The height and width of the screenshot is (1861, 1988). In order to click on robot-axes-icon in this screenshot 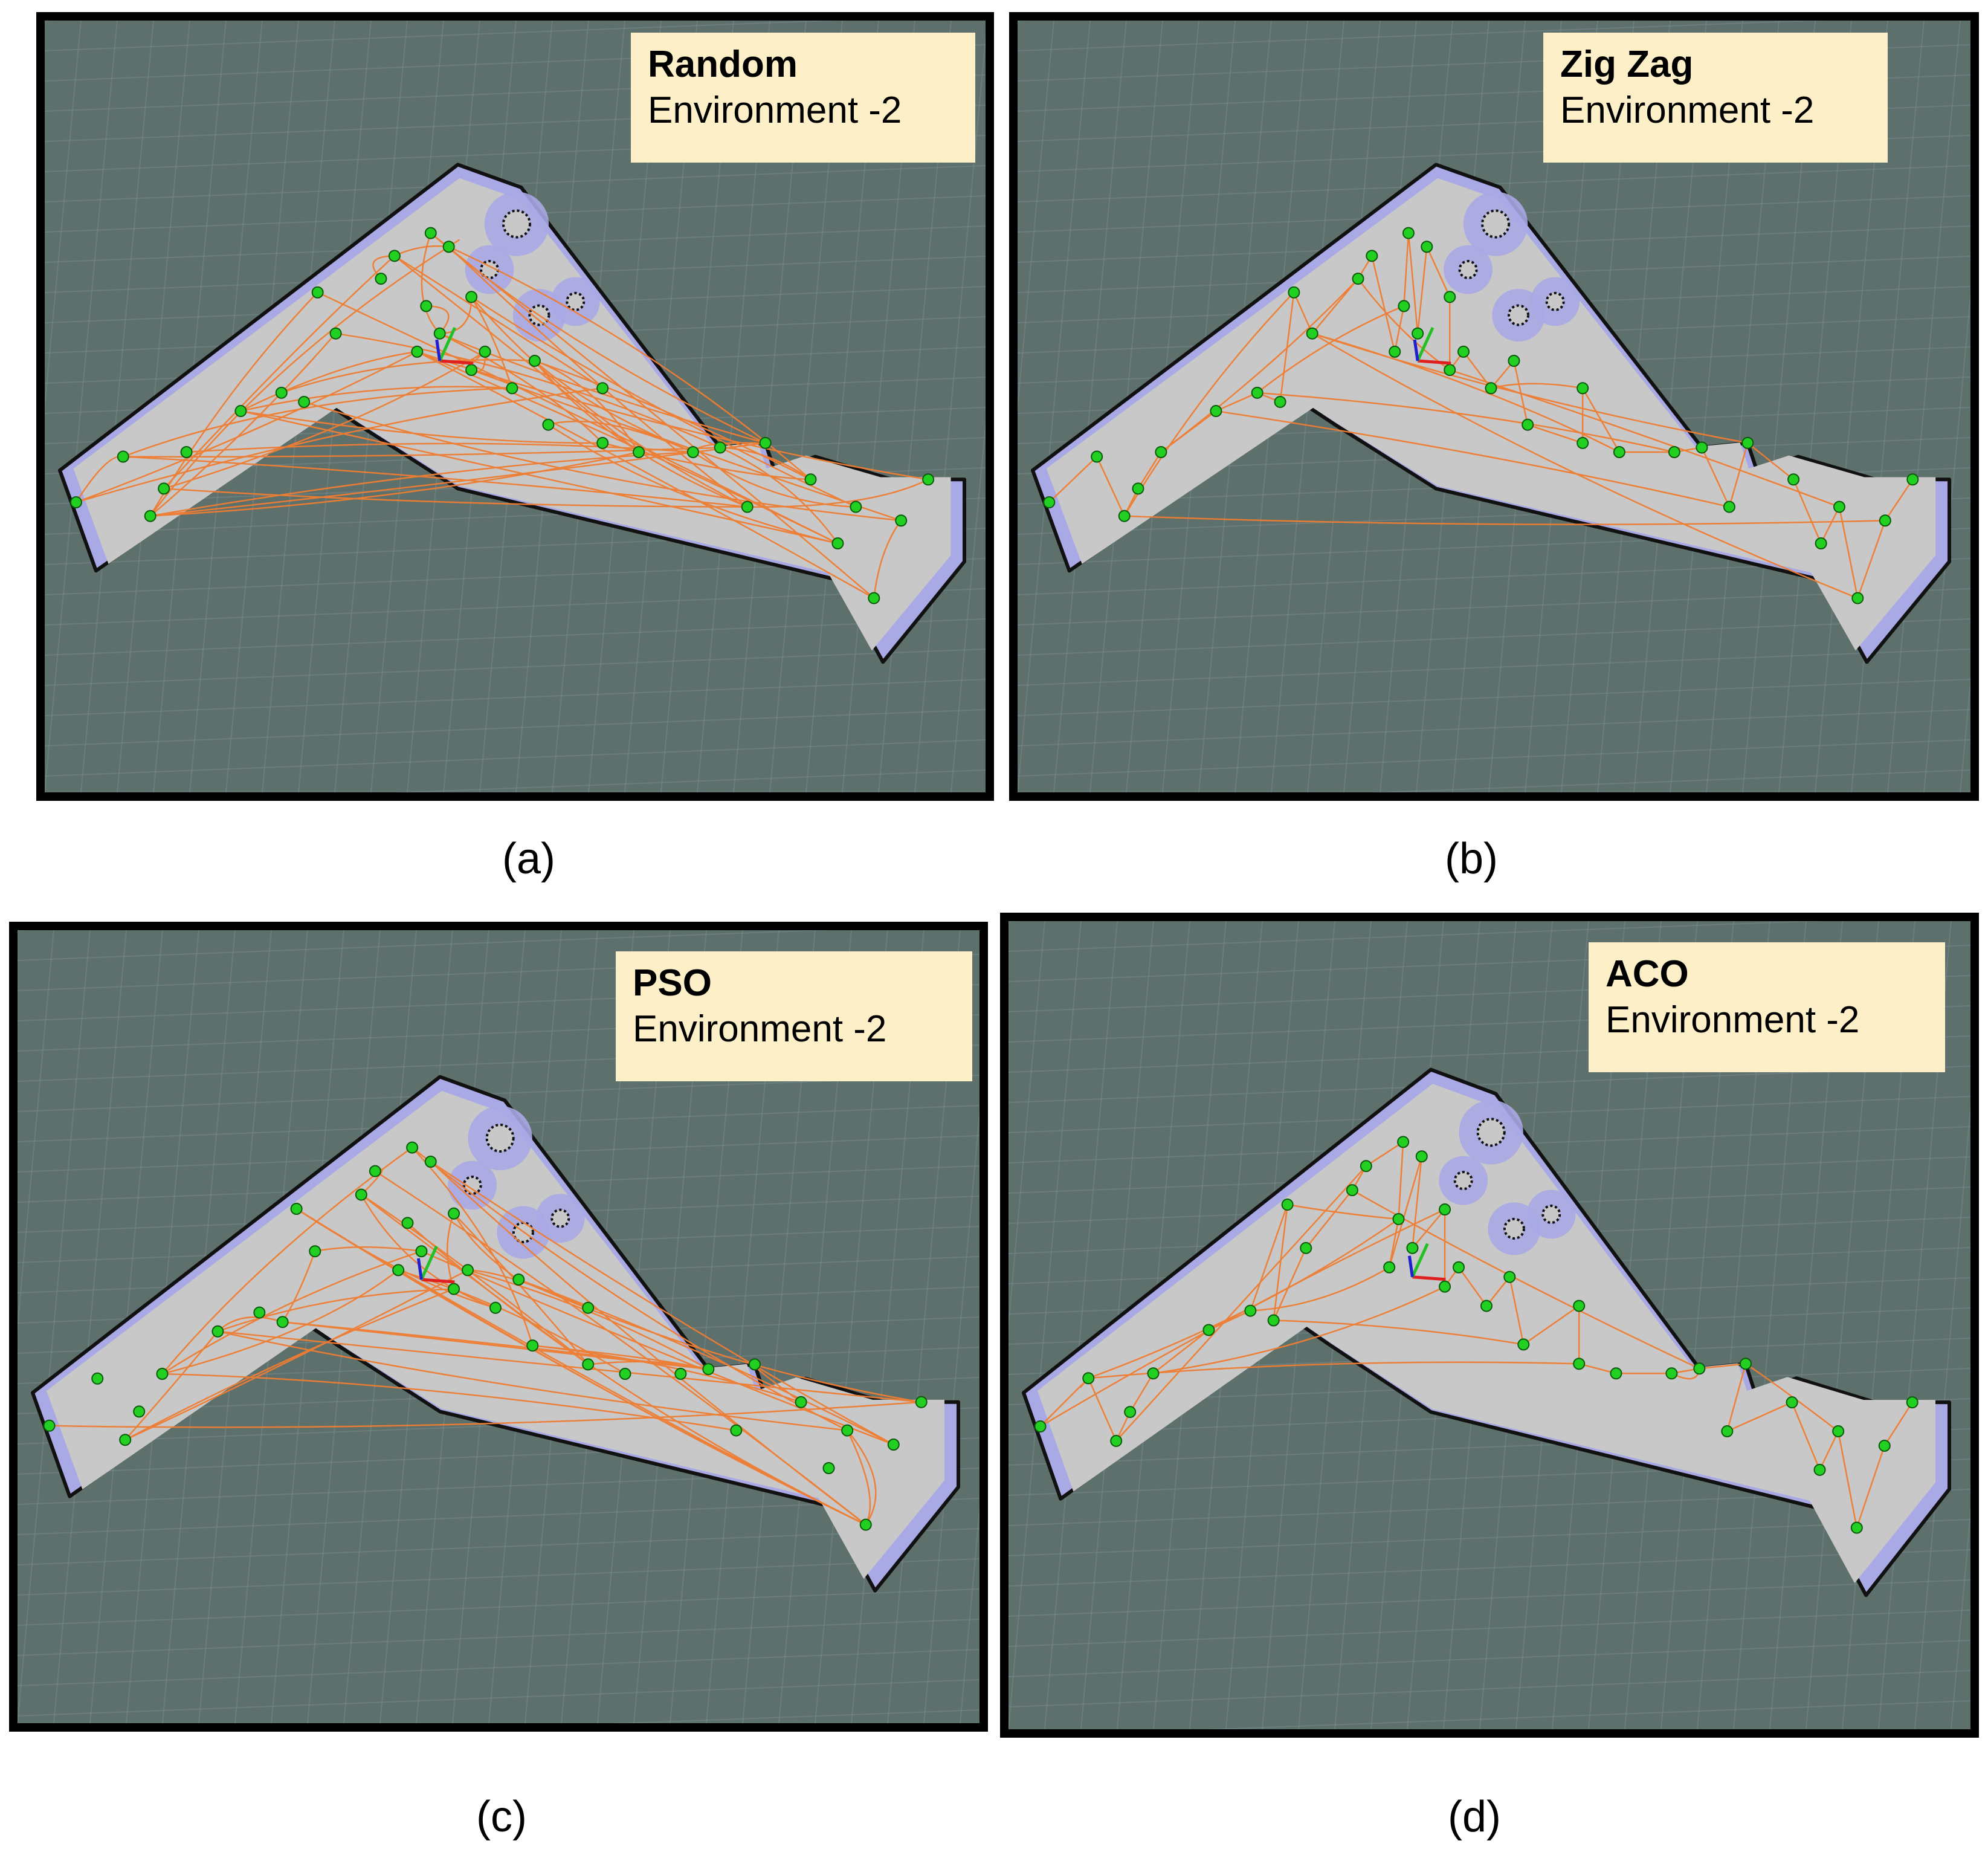, I will do `click(1426, 1262)`.